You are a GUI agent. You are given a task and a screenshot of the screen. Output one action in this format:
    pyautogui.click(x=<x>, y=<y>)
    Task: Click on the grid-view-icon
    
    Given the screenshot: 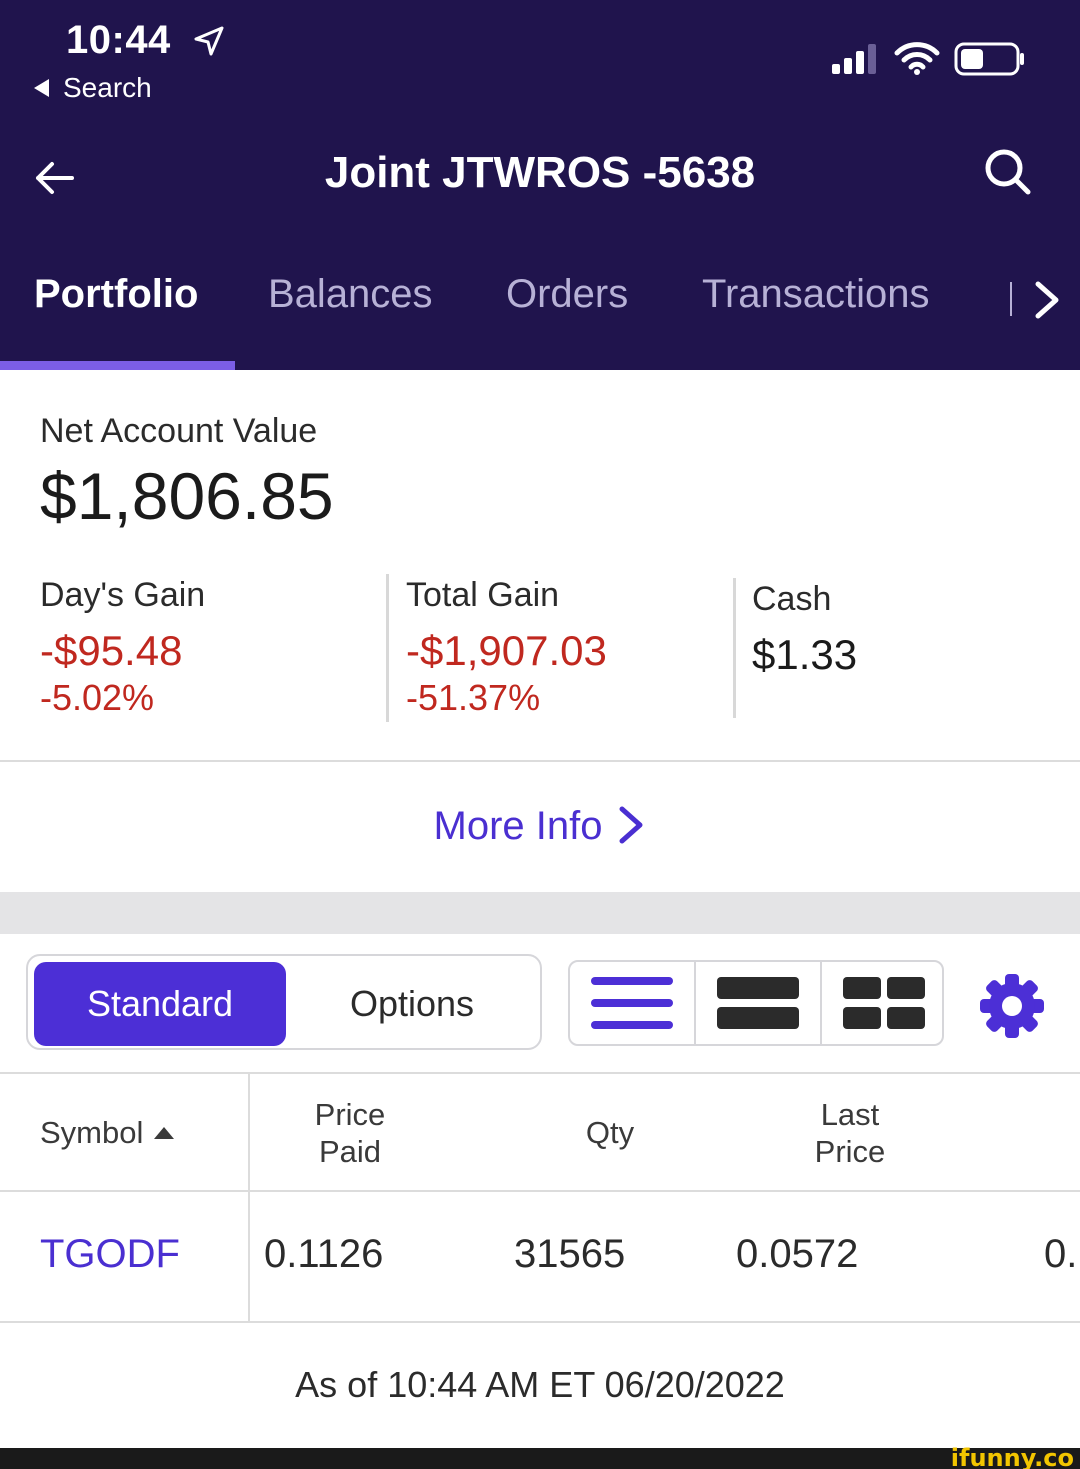 What is the action you would take?
    pyautogui.click(x=884, y=1003)
    